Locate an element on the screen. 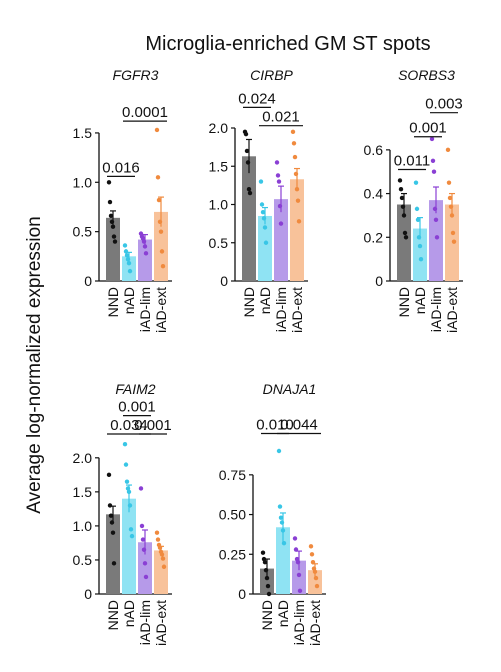 This screenshot has width=501, height=672. y-tick-label: 0.75 is located at coordinates (232, 475).